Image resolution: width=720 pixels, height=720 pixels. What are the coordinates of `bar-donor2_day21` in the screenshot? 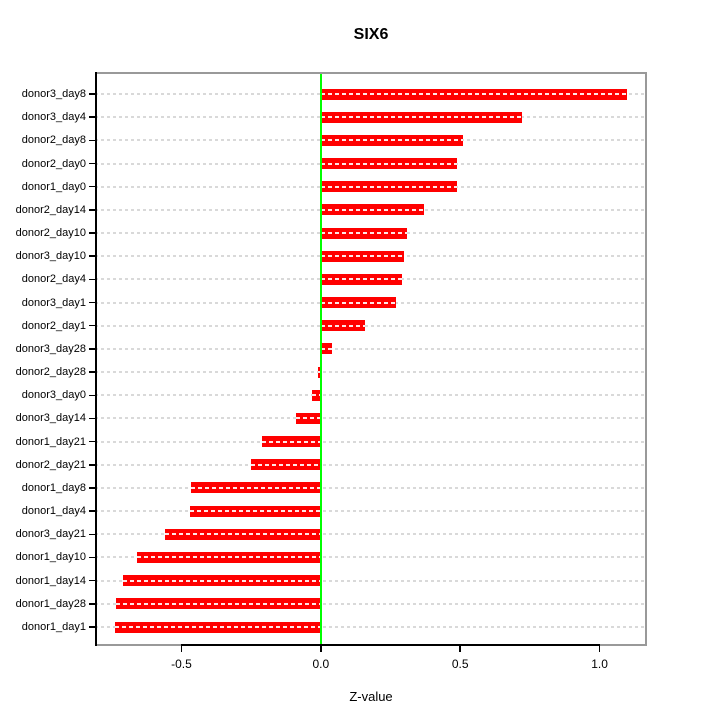 It's located at (286, 465).